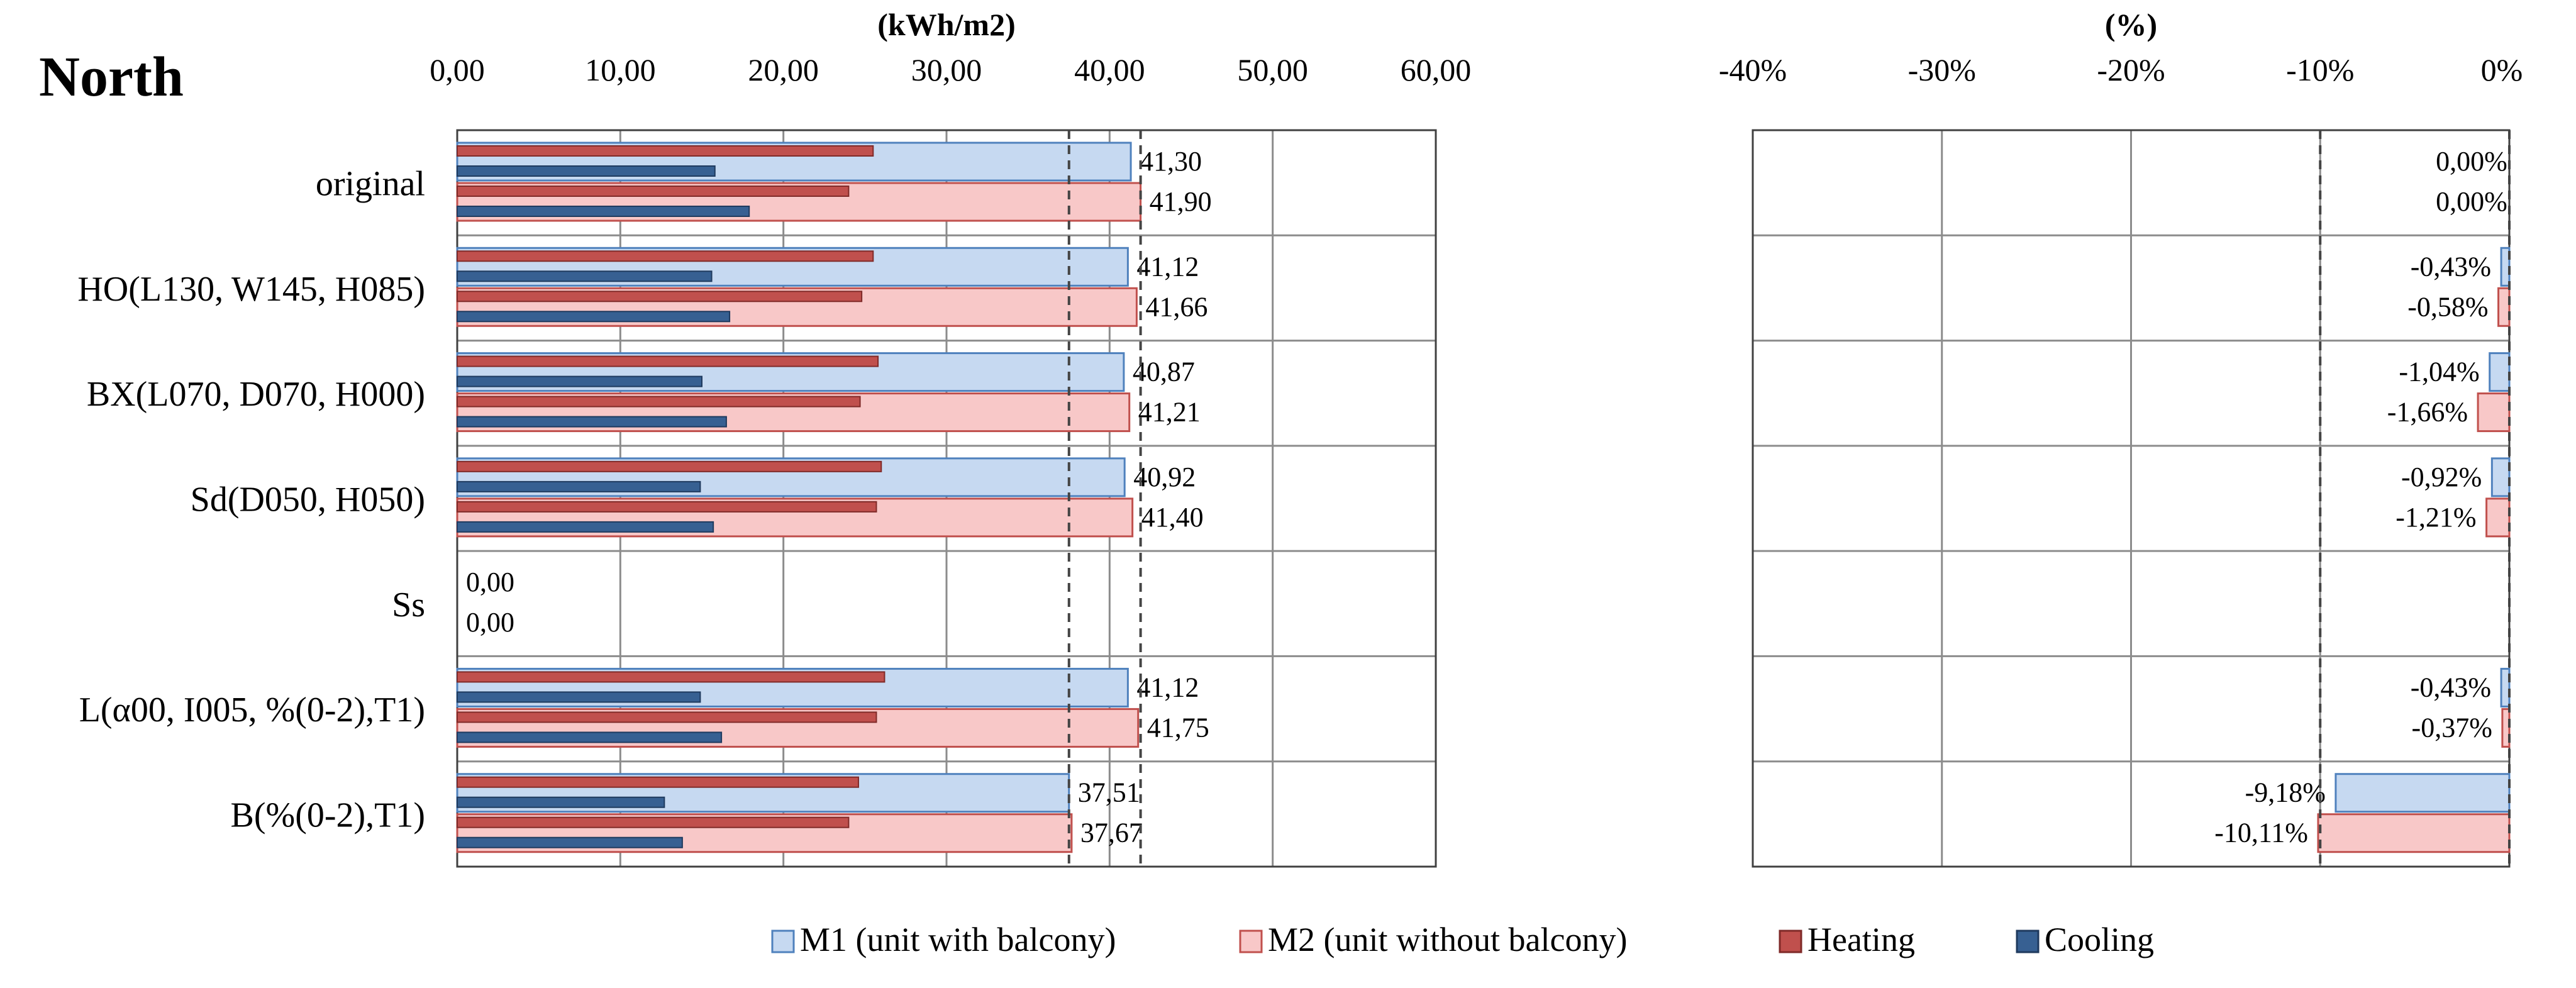 This screenshot has height=988, width=2576. What do you see at coordinates (408, 605) in the screenshot?
I see `category-label-ss: Ss` at bounding box center [408, 605].